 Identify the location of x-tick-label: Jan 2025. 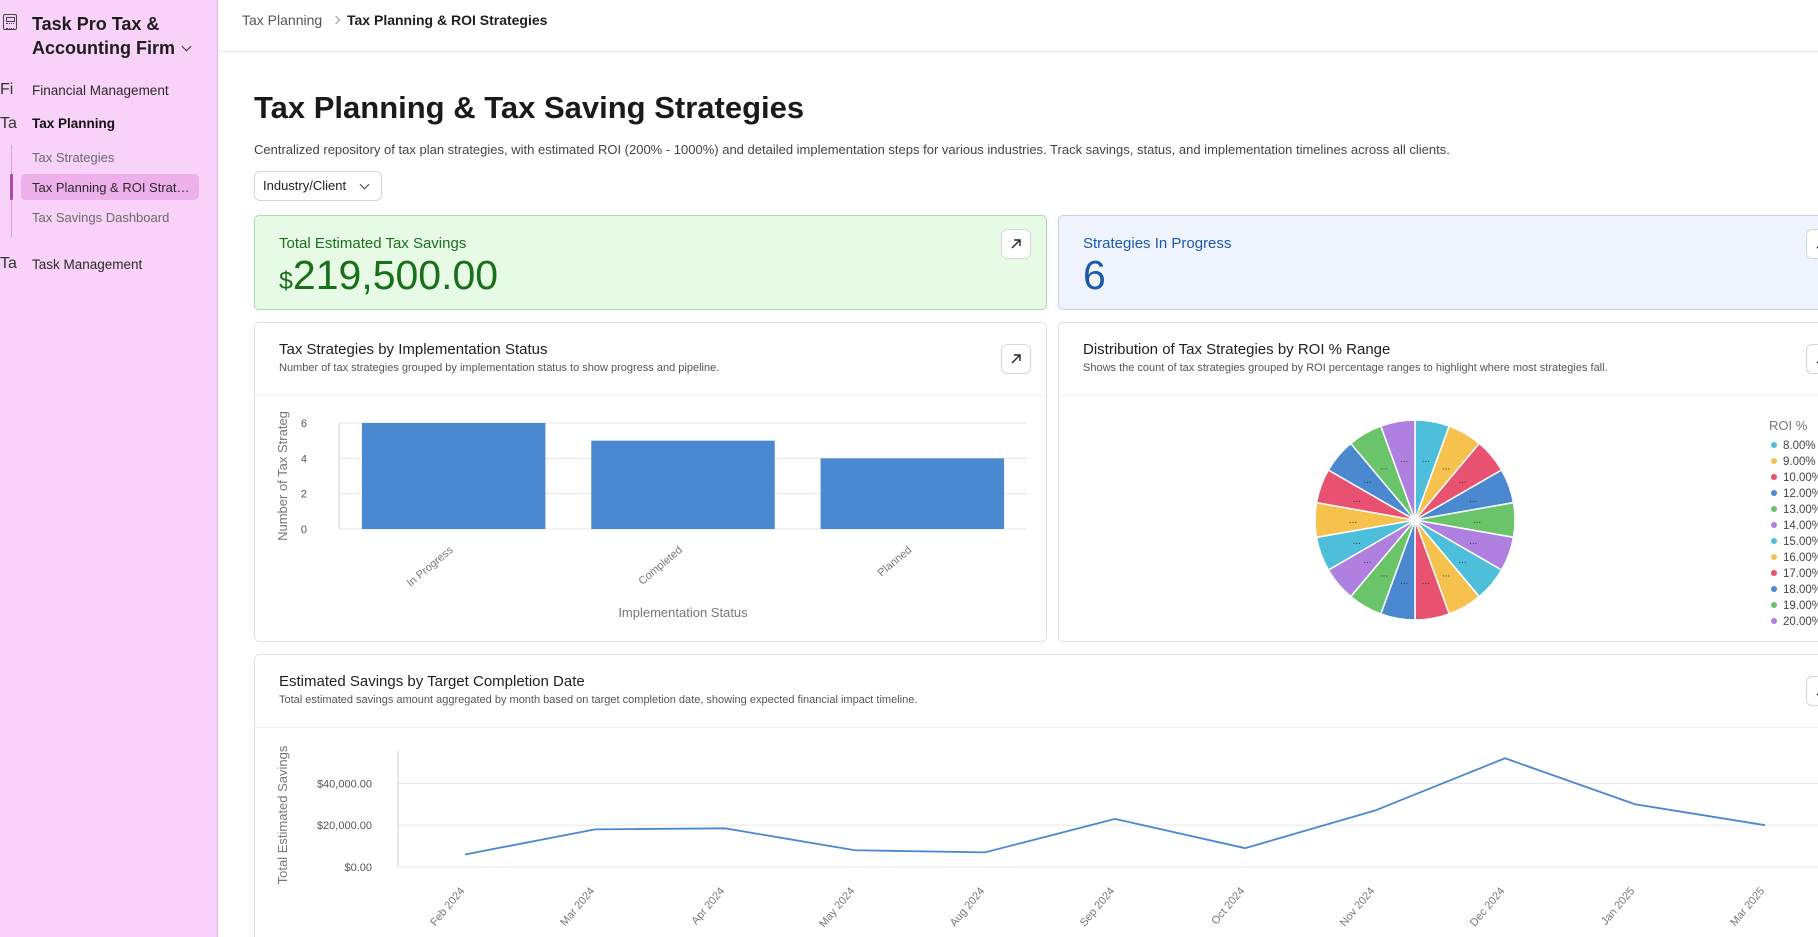
(1618, 906).